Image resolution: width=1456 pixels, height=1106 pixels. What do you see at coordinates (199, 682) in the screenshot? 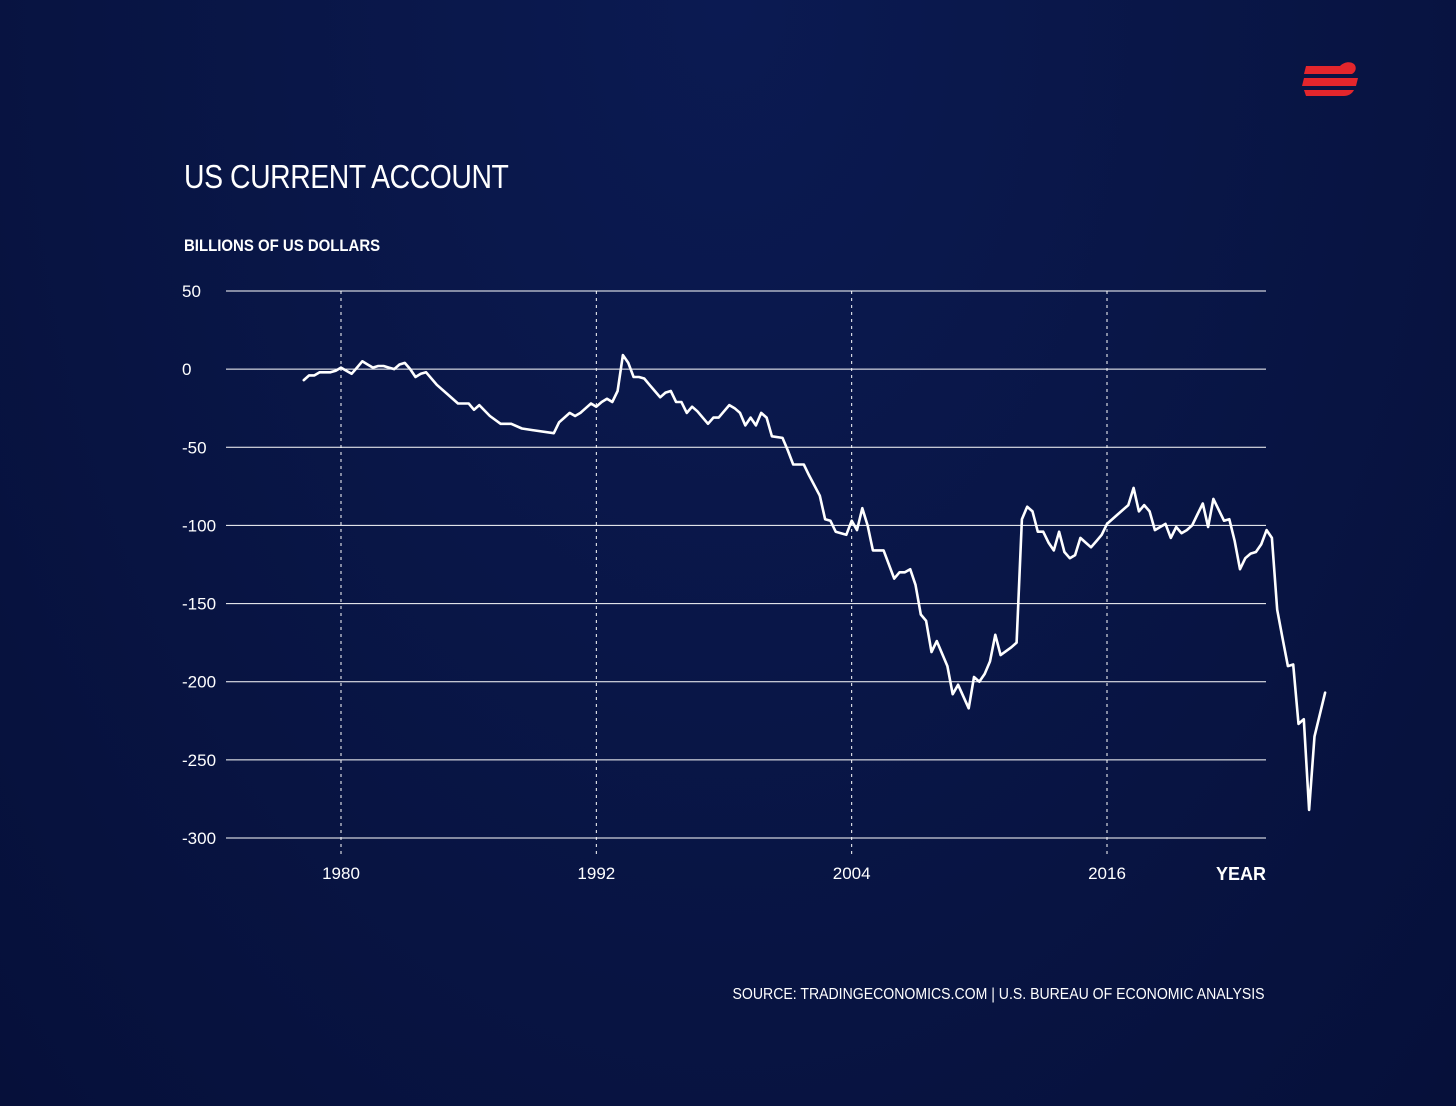
I see `y-tick-label: -200` at bounding box center [199, 682].